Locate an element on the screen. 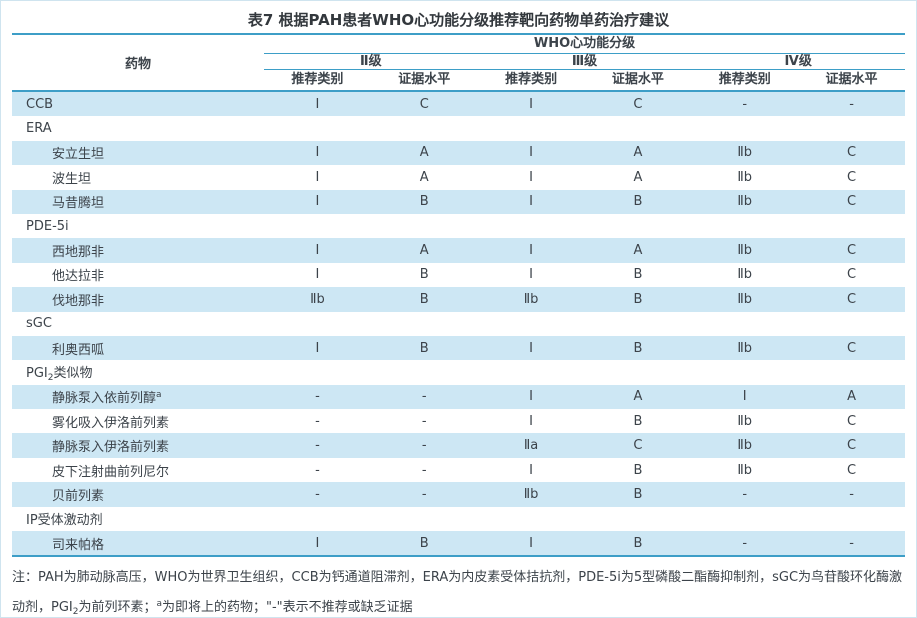 The image size is (917, 618). table-row: CCB Ⅰ C Ⅰ C - - is located at coordinates (458, 104).